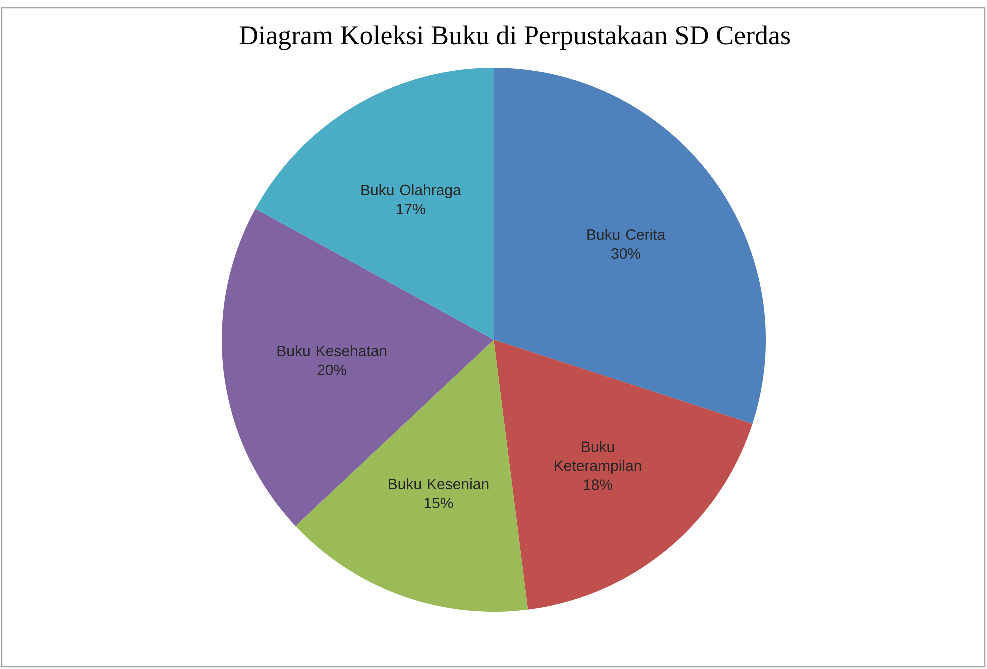 The width and height of the screenshot is (987, 669). Describe the element at coordinates (439, 503) in the screenshot. I see `data-label: 15%` at that location.